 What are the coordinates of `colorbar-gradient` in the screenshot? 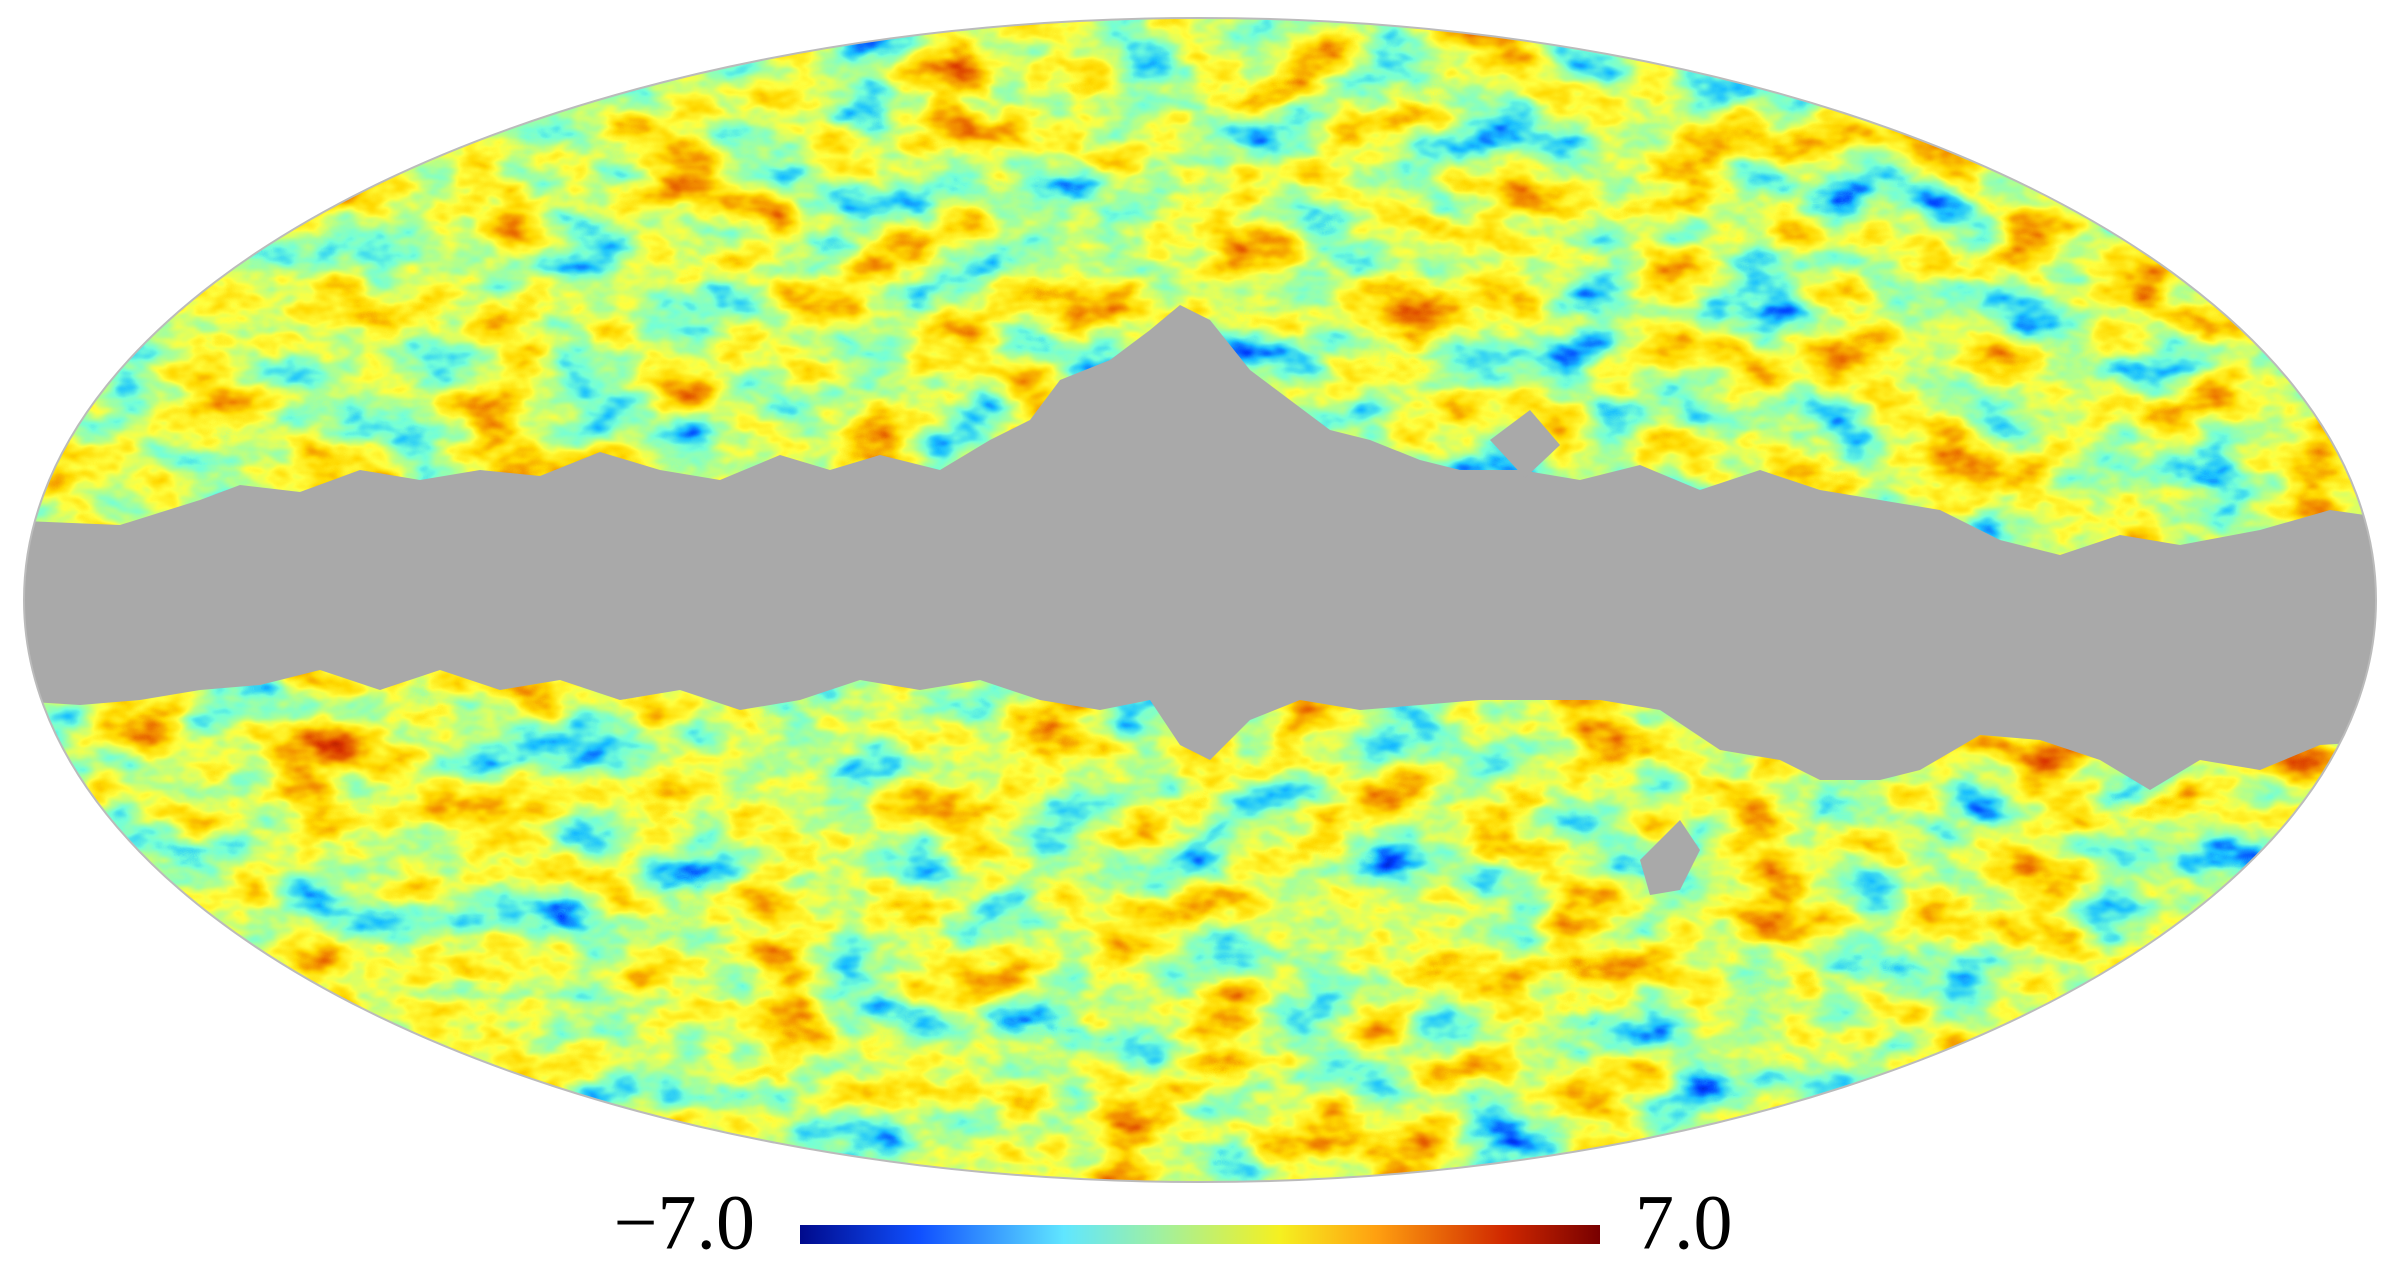 It's located at (1200, 1234).